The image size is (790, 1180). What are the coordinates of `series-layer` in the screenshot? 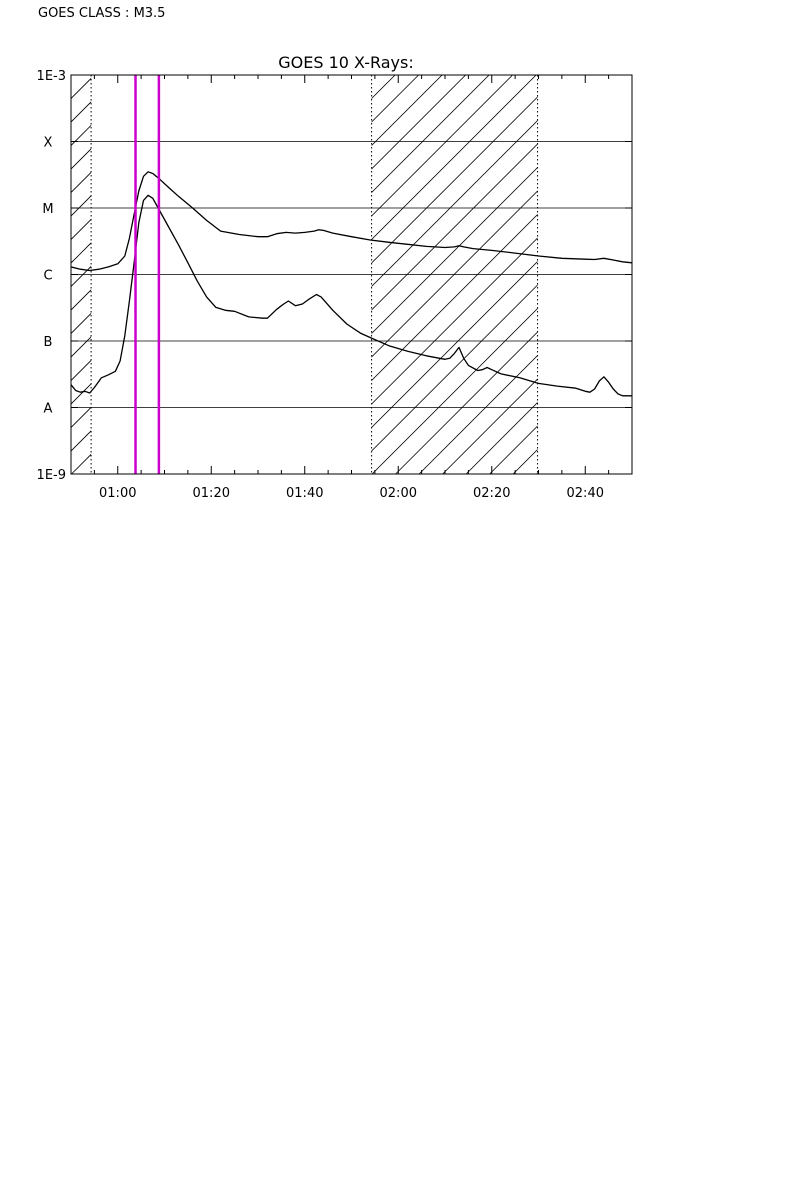 It's located at (351, 284).